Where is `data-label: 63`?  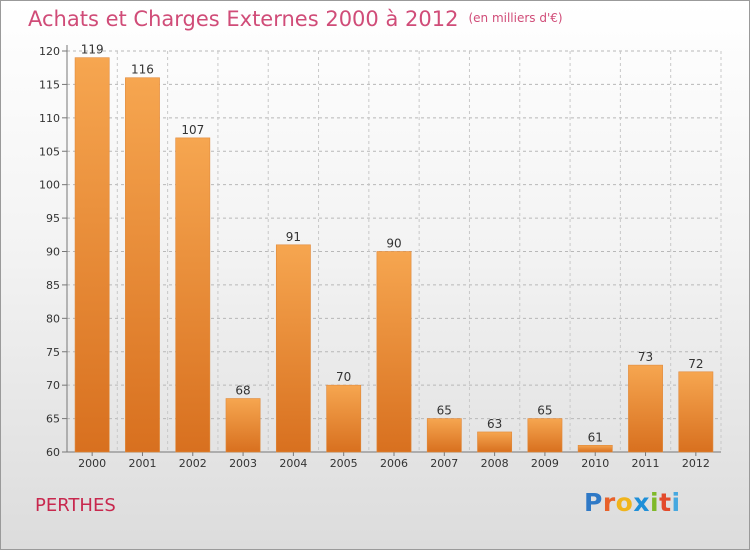
data-label: 63 is located at coordinates (494, 424).